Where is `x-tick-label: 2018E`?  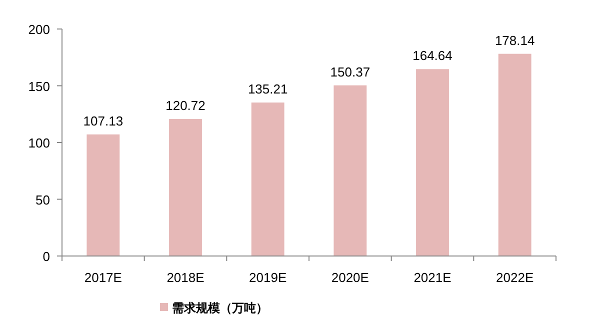
x-tick-label: 2018E is located at coordinates (185, 277).